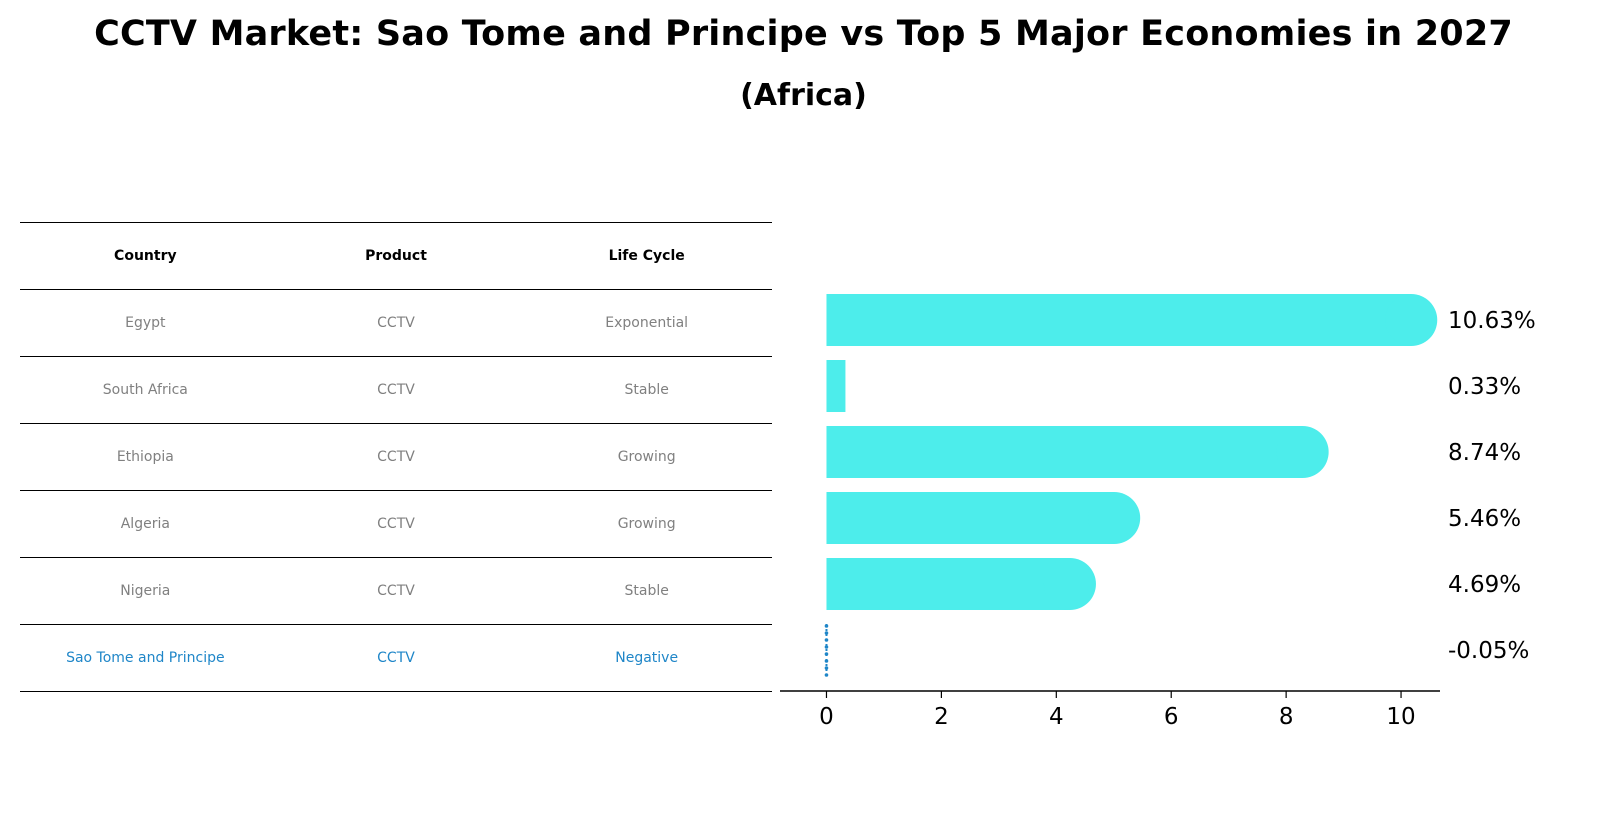 The width and height of the screenshot is (1607, 823). What do you see at coordinates (145, 256) in the screenshot?
I see `header-country: Country` at bounding box center [145, 256].